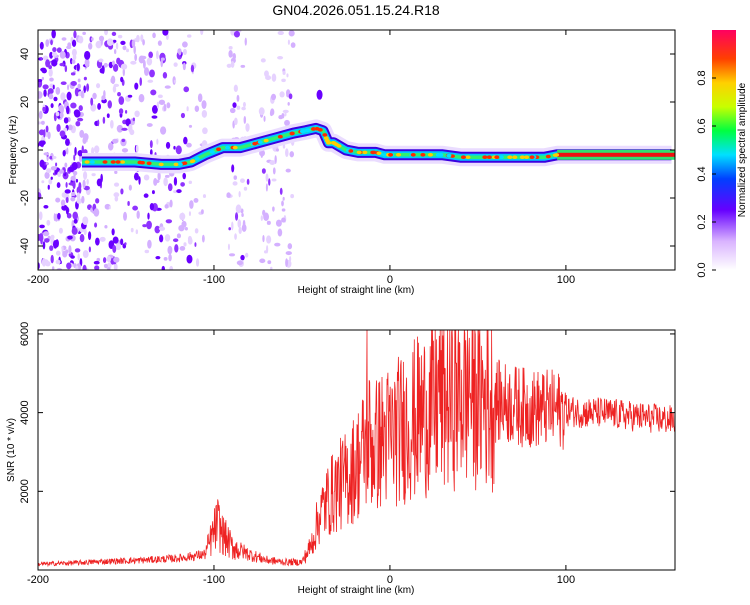 The height and width of the screenshot is (605, 750). I want to click on colorbar-tick-label: 0.2, so click(702, 221).